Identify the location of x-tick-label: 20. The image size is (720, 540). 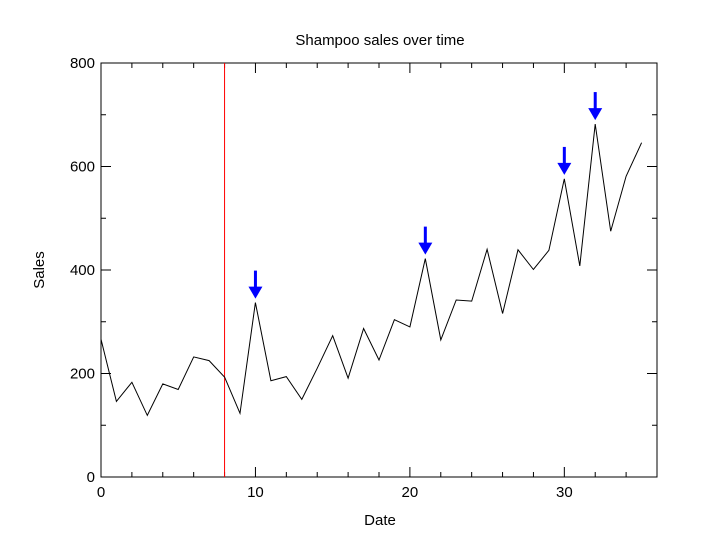
(410, 492).